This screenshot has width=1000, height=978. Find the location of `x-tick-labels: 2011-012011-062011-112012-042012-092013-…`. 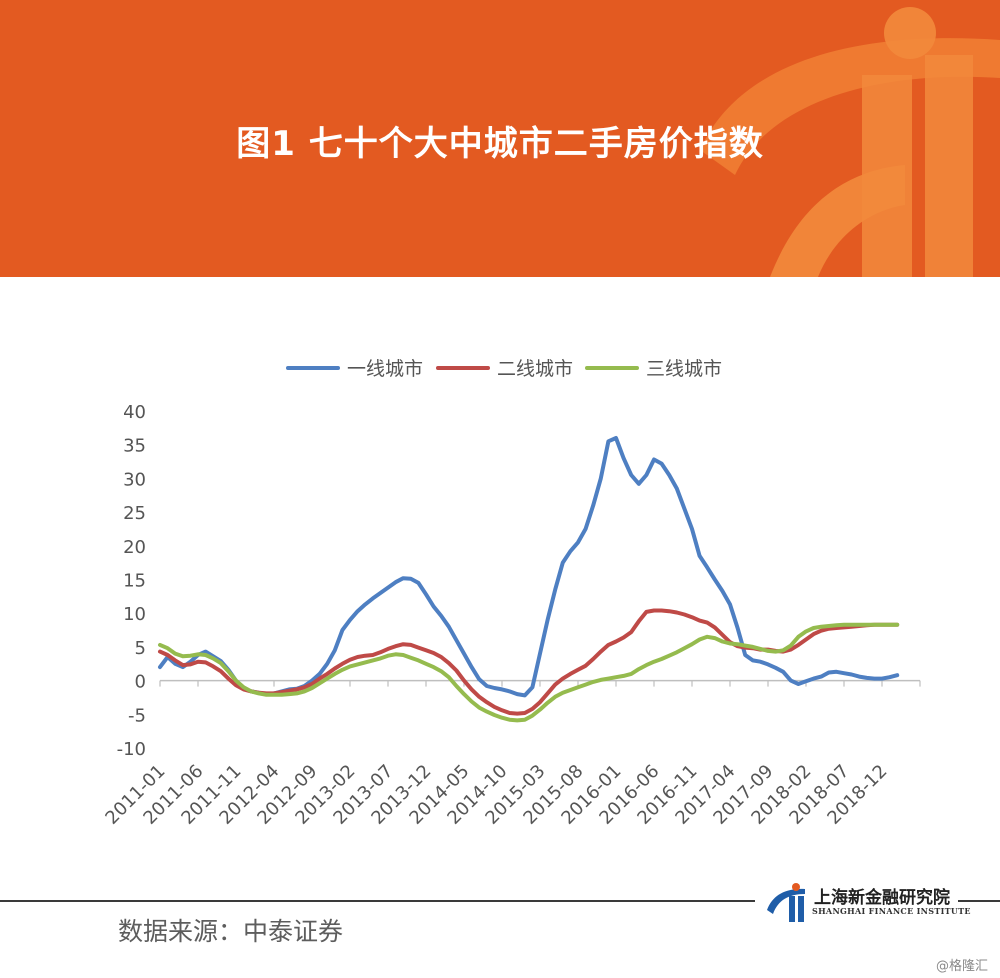

x-tick-labels: 2011-012011-062011-112012-042012-092013-… is located at coordinates (496, 795).